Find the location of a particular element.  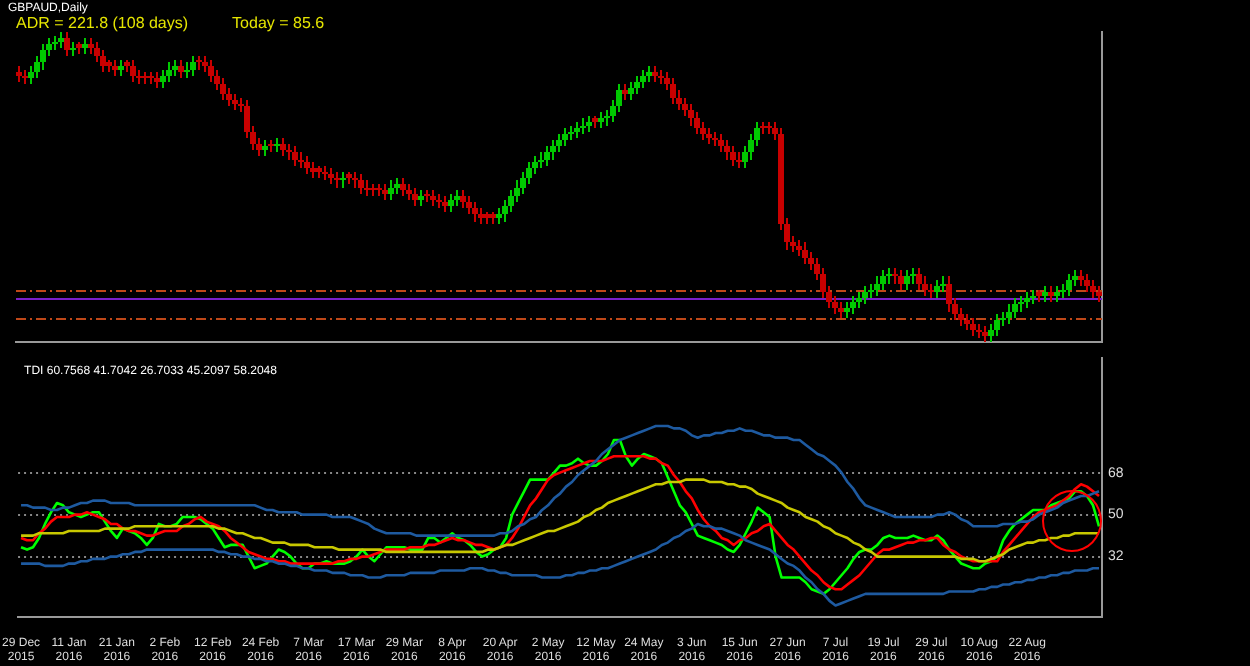

annotation: Today = 85.6 is located at coordinates (279, 23).